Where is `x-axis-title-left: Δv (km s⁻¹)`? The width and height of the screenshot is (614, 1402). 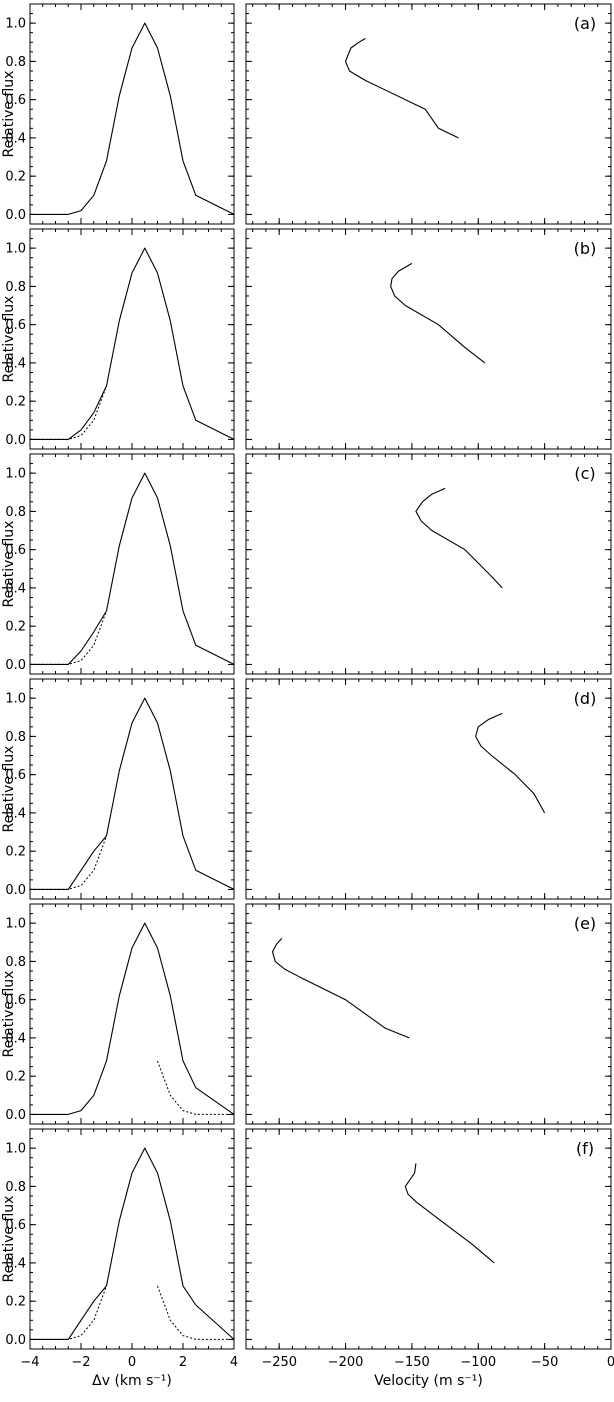
x-axis-title-left: Δv (km s⁻¹) is located at coordinates (132, 1381).